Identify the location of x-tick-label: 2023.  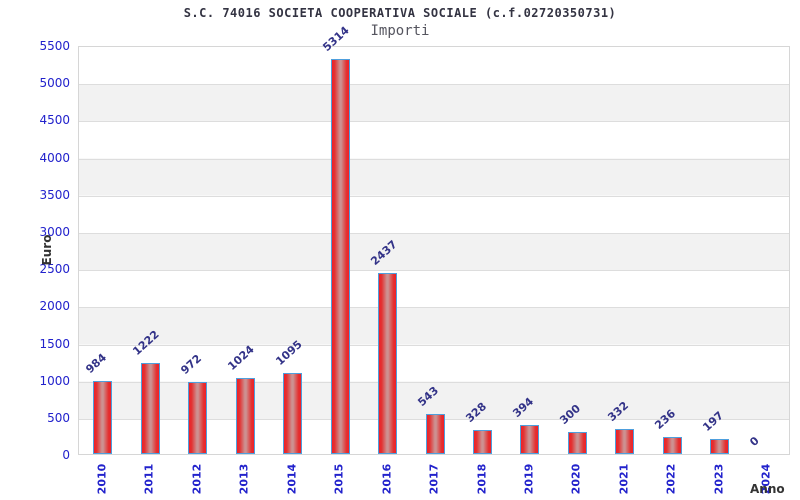
(719, 479).